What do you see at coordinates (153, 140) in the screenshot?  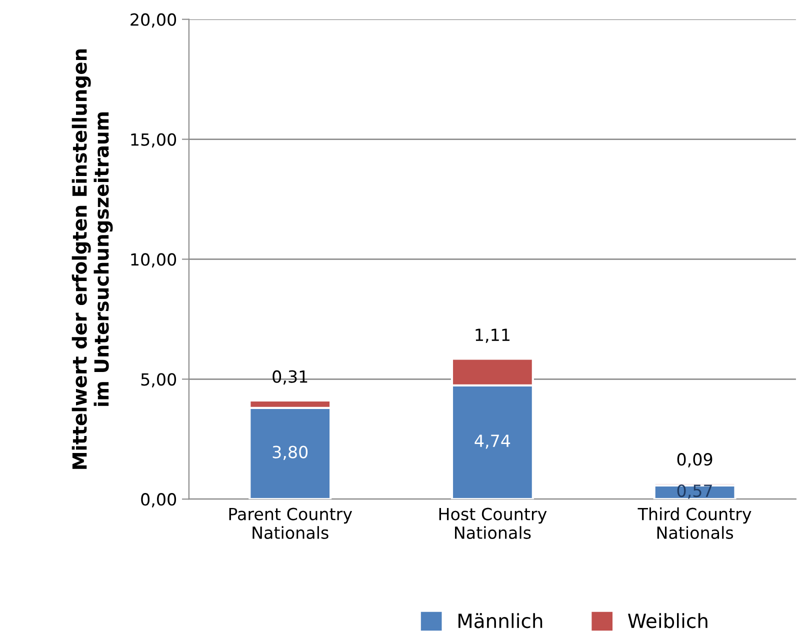 I see `y-tick-label: 15,00` at bounding box center [153, 140].